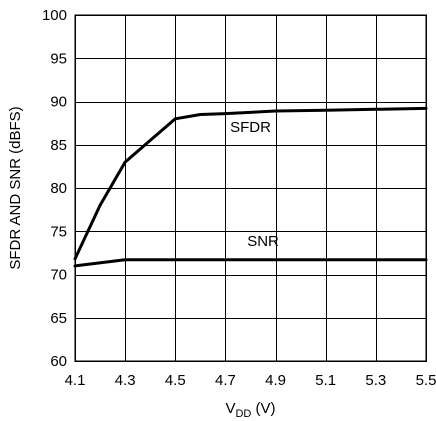 The height and width of the screenshot is (421, 436). What do you see at coordinates (58, 145) in the screenshot?
I see `y-tick-label: 85` at bounding box center [58, 145].